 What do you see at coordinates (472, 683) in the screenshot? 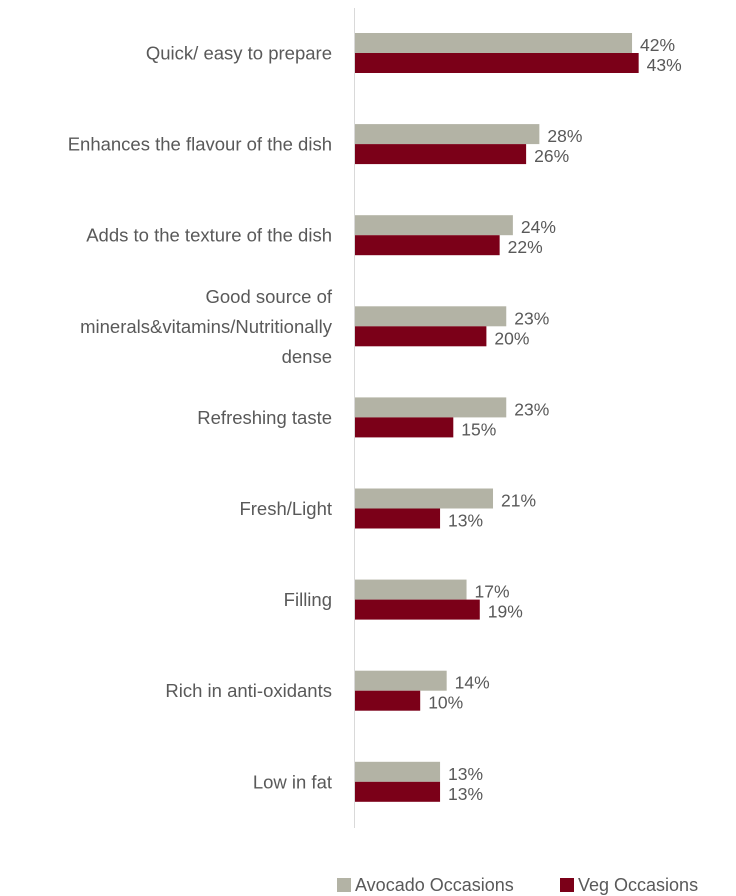
I see `value-label-avocado: 14%` at bounding box center [472, 683].